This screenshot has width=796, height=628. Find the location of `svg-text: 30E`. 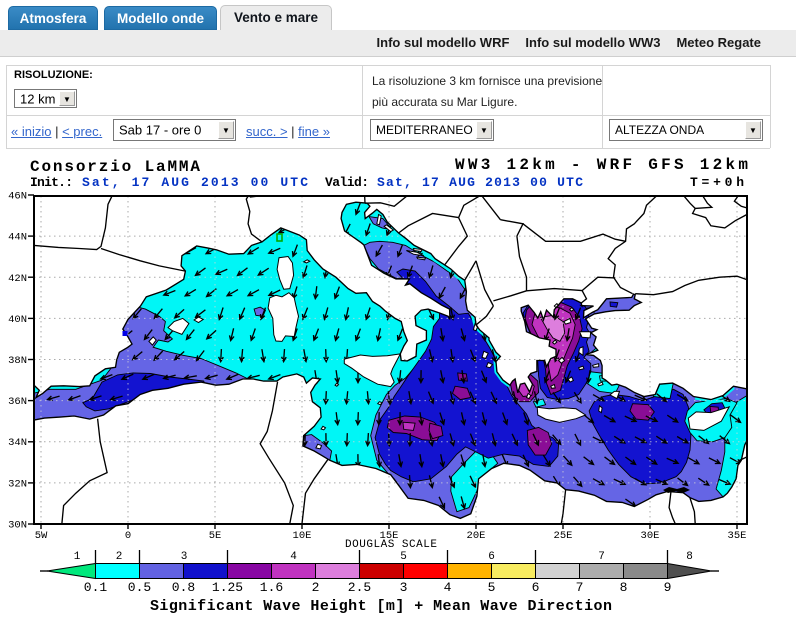

svg-text: 30E is located at coordinates (650, 536).